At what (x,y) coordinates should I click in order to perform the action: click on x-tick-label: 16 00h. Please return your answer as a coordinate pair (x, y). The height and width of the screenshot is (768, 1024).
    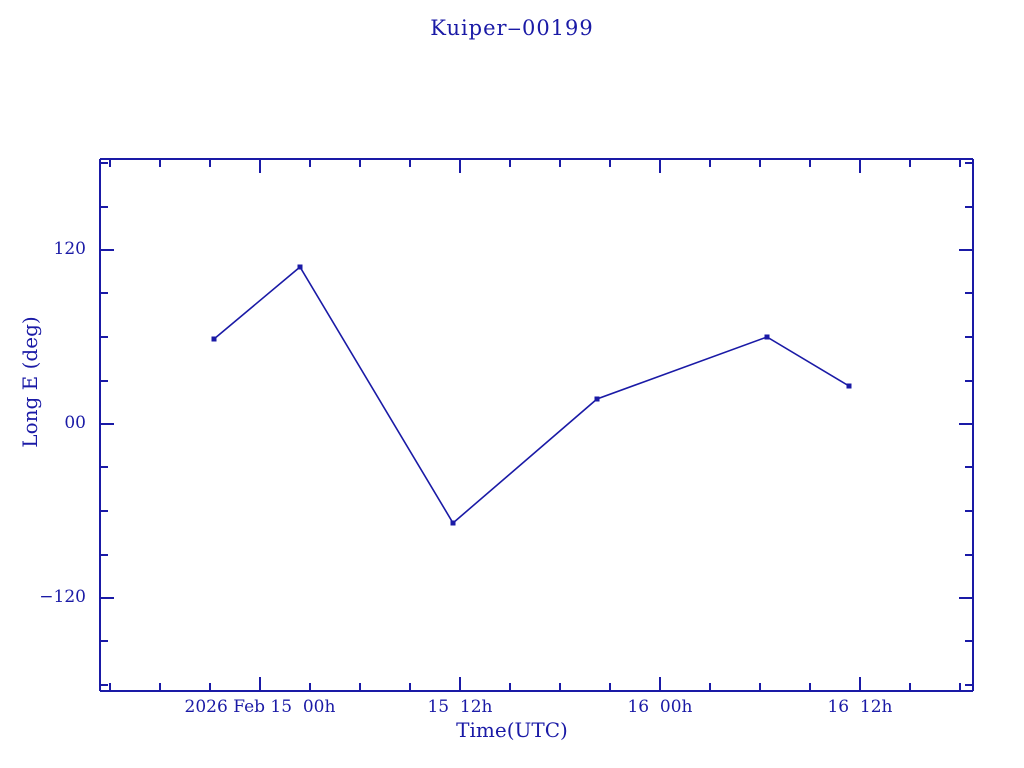
    Looking at the image, I should click on (660, 707).